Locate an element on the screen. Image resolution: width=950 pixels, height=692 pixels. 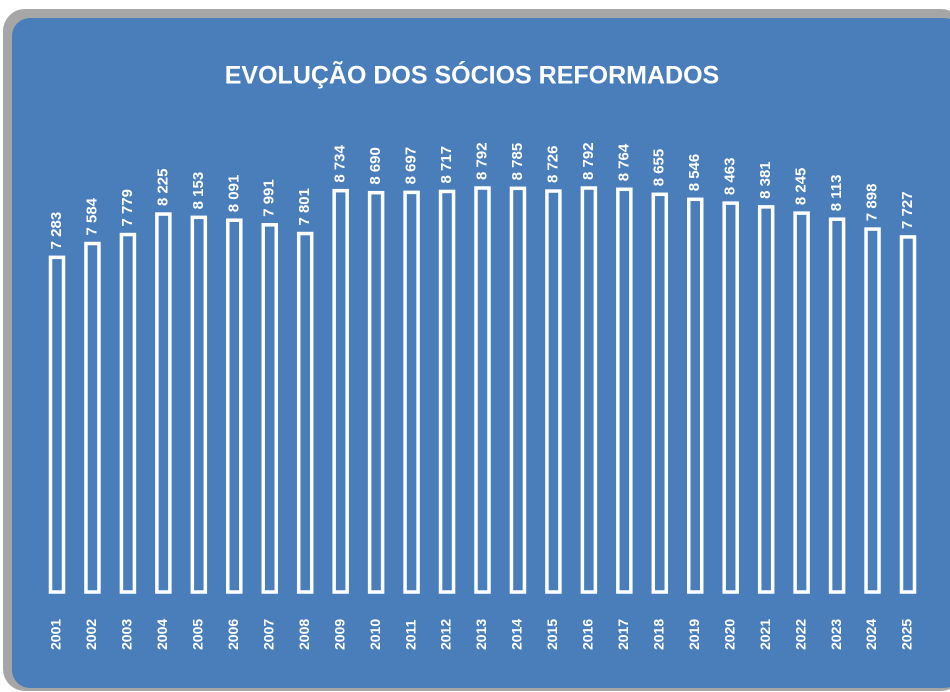
value-label: 8 690 is located at coordinates (375, 166).